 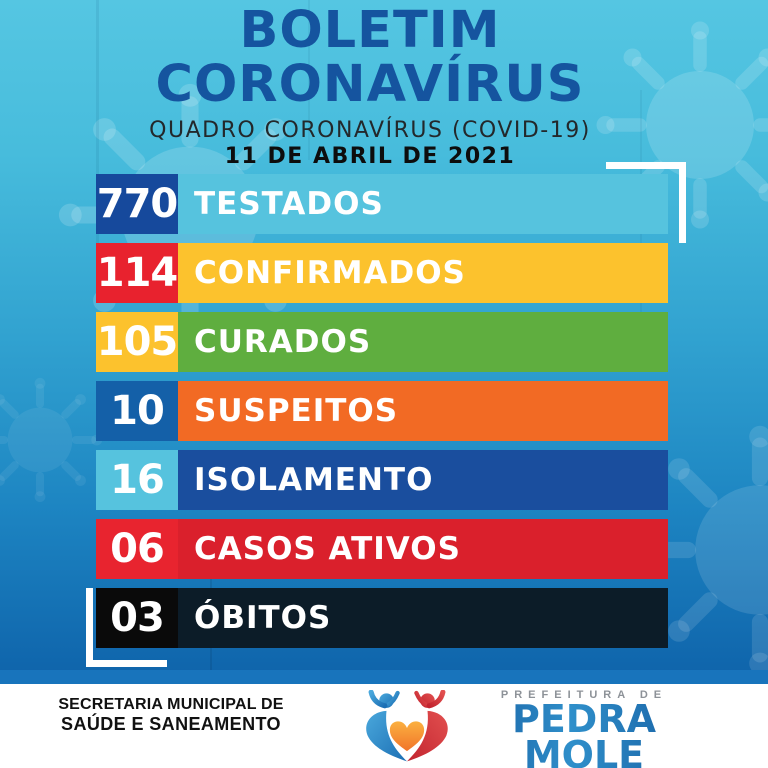 What do you see at coordinates (296, 411) in the screenshot?
I see `stat-label: SUSPEITOS` at bounding box center [296, 411].